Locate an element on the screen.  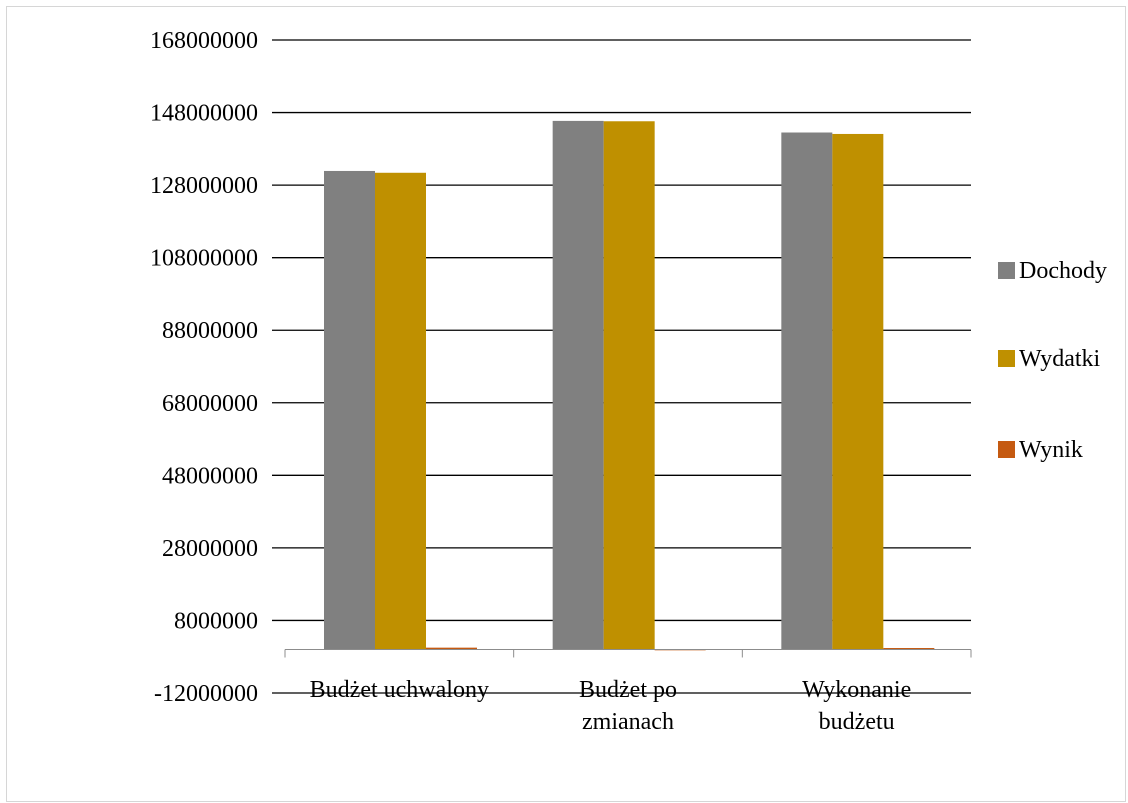
y-tick-label: 8000000 is located at coordinates (216, 621).